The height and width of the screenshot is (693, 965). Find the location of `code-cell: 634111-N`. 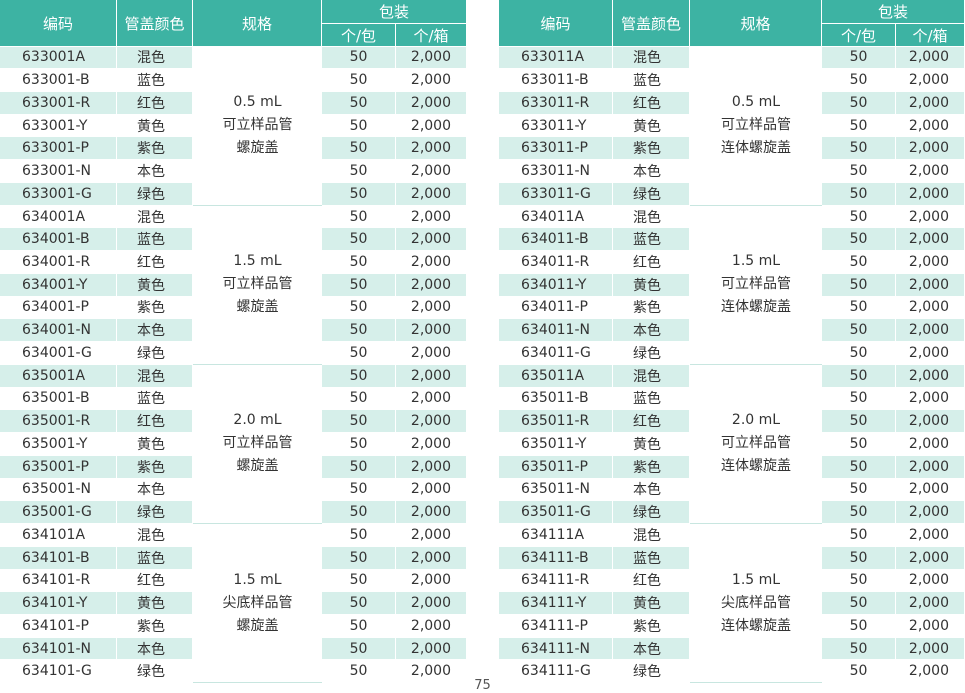

code-cell: 634111-N is located at coordinates (556, 649).